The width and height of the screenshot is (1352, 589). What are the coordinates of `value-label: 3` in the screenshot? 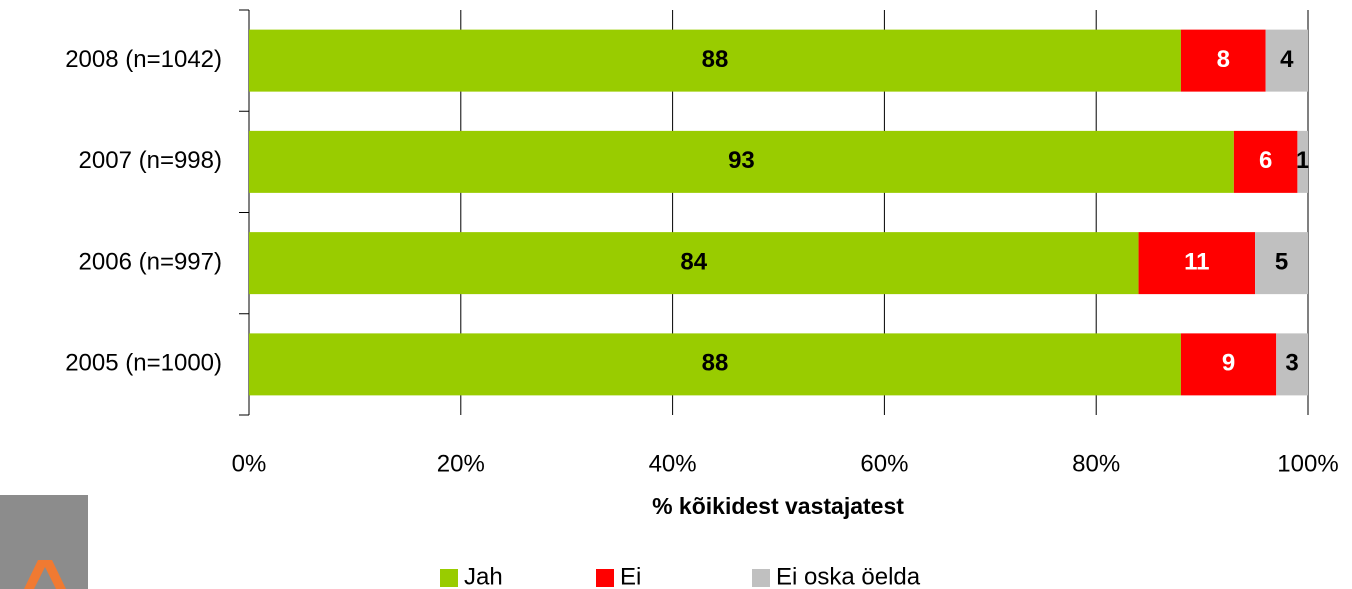 It's located at (1291, 363).